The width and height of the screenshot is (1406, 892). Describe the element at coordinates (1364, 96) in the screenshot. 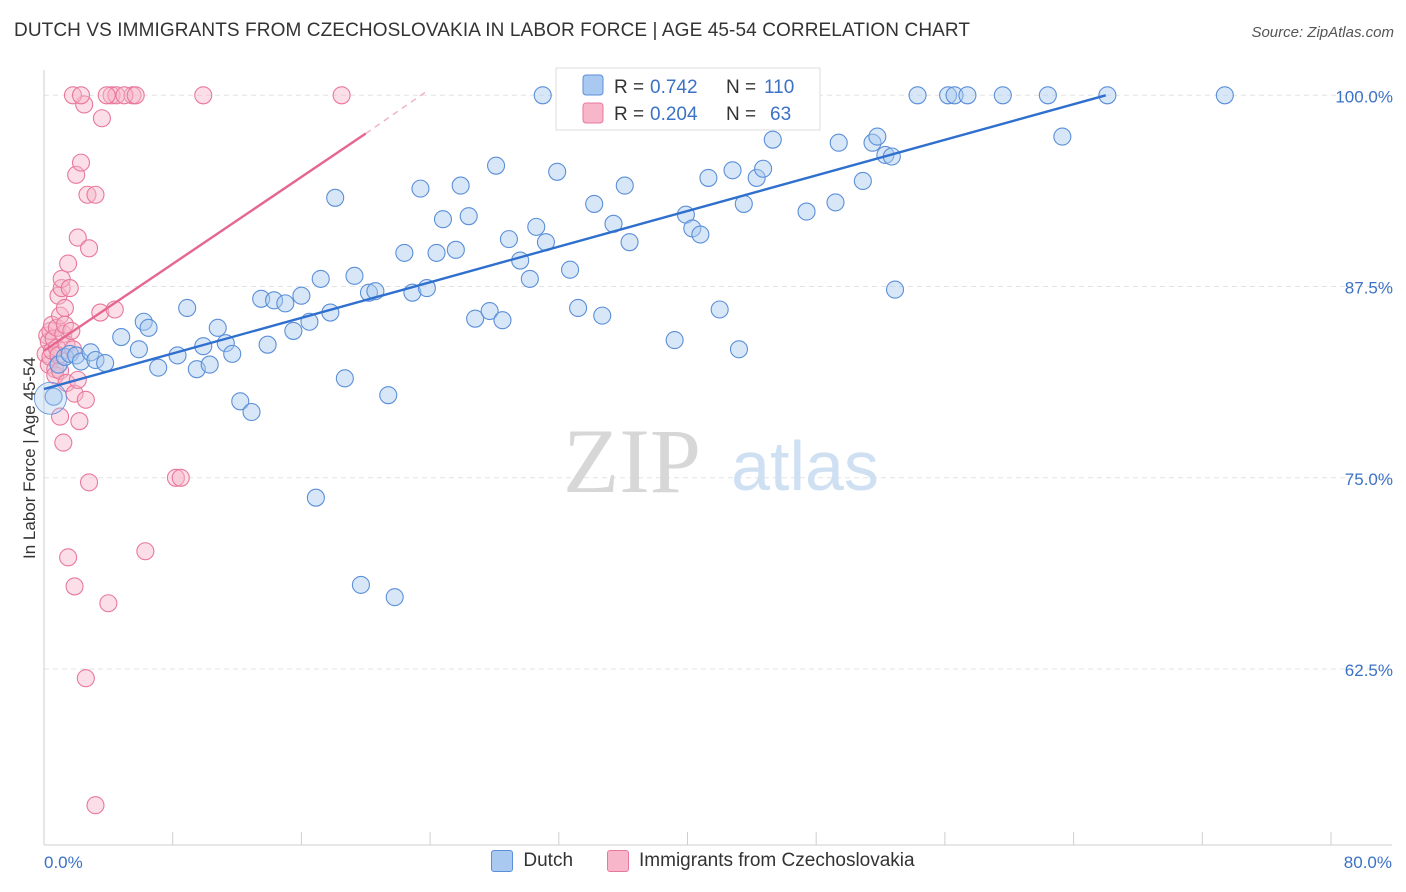

I see `y-tick-label: 100.0%` at that location.